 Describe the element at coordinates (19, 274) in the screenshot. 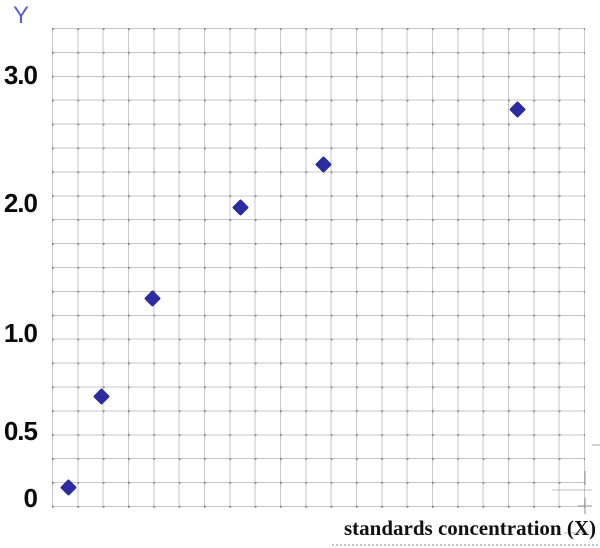

I see `y-axis-tick-labels: 3.0 2.0 1.0 0.5 0` at that location.